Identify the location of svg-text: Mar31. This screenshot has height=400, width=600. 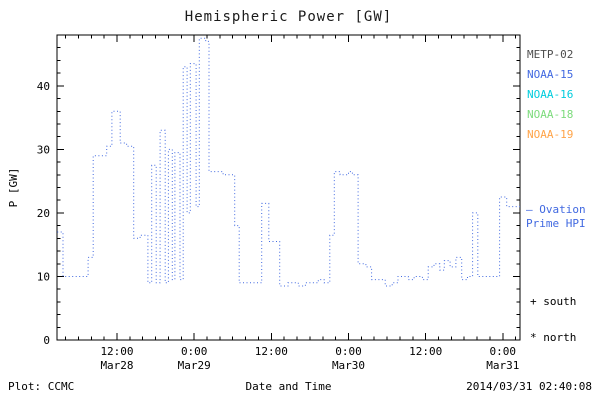
(502, 365).